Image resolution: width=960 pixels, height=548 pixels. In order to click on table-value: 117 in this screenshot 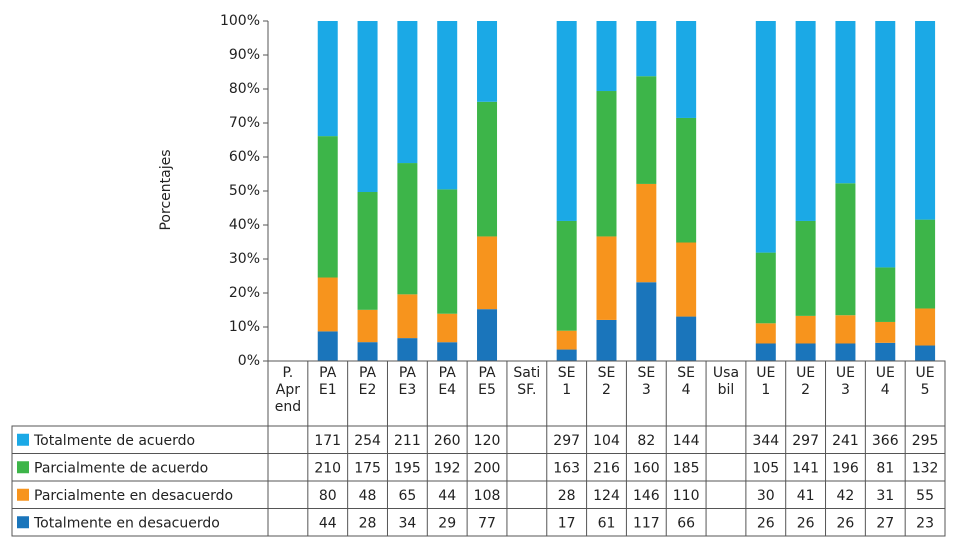, I will do `click(646, 523)`.